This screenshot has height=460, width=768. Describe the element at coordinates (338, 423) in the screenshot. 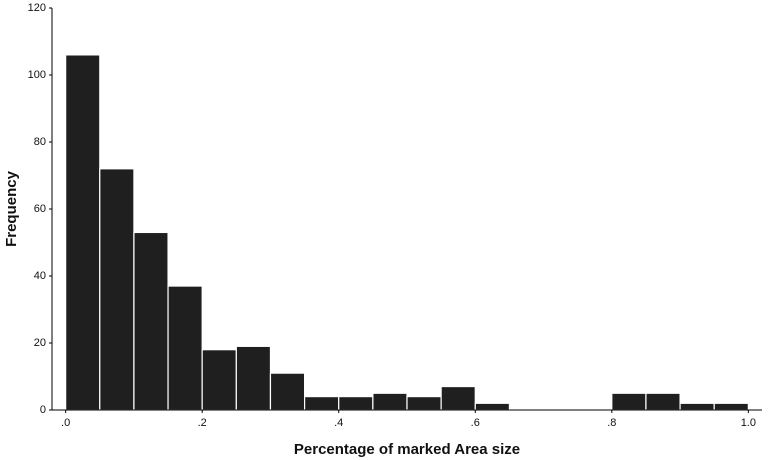

I see `x-tick-label: .4` at that location.